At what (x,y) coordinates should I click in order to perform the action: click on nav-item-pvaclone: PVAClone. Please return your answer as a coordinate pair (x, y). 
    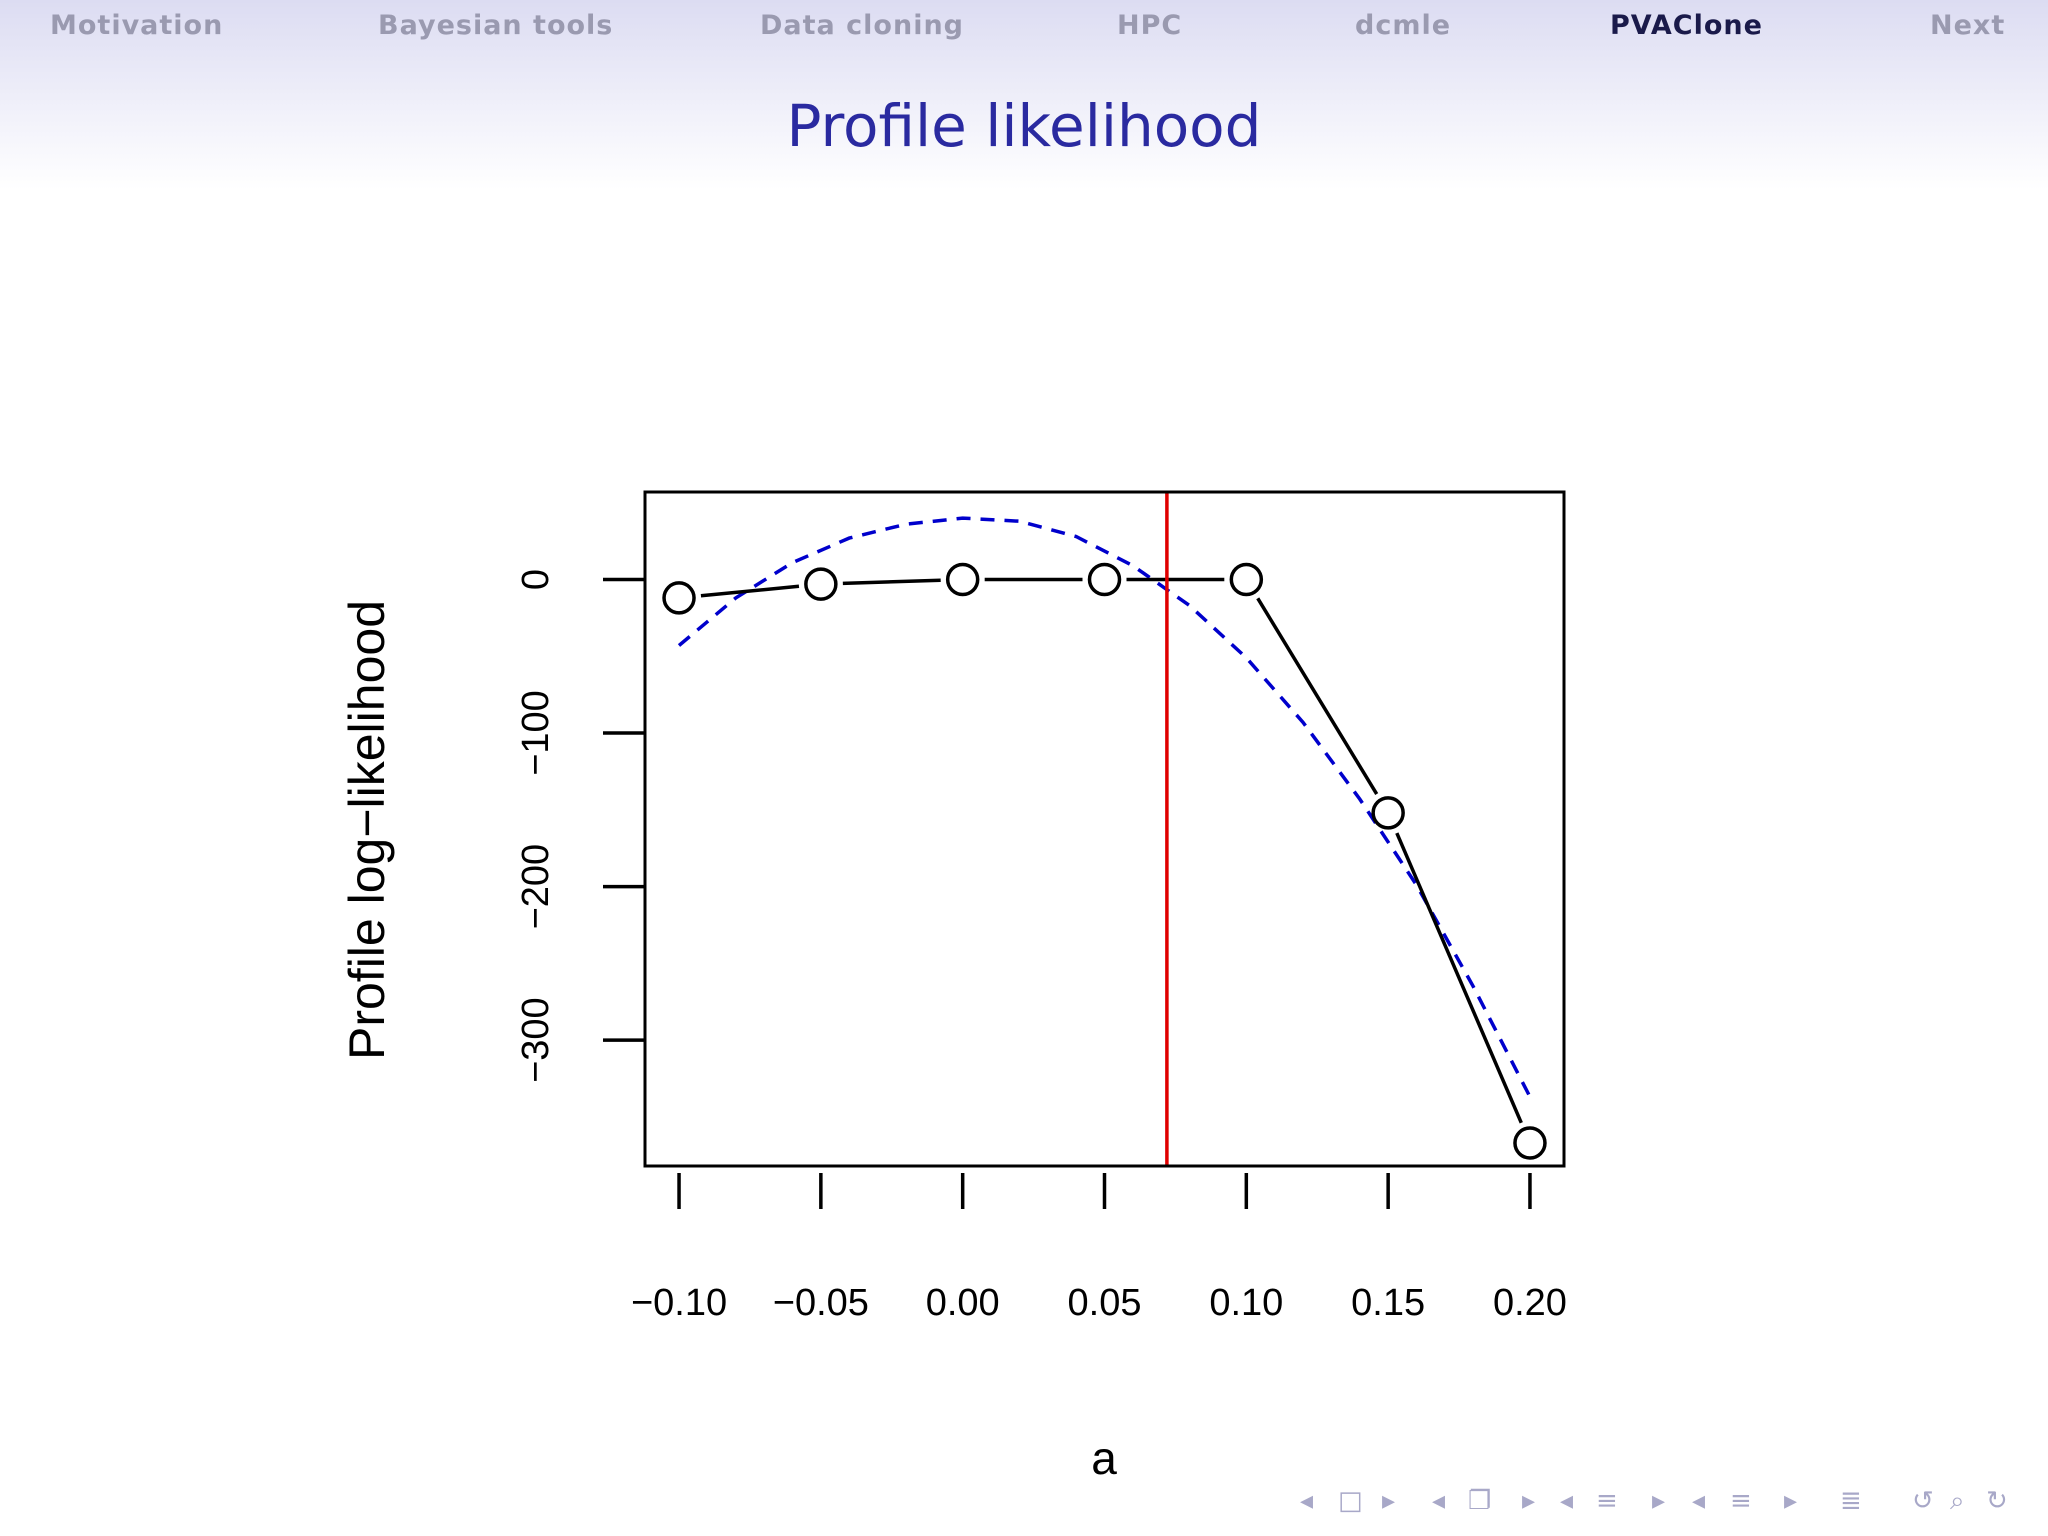
    Looking at the image, I should click on (1686, 25).